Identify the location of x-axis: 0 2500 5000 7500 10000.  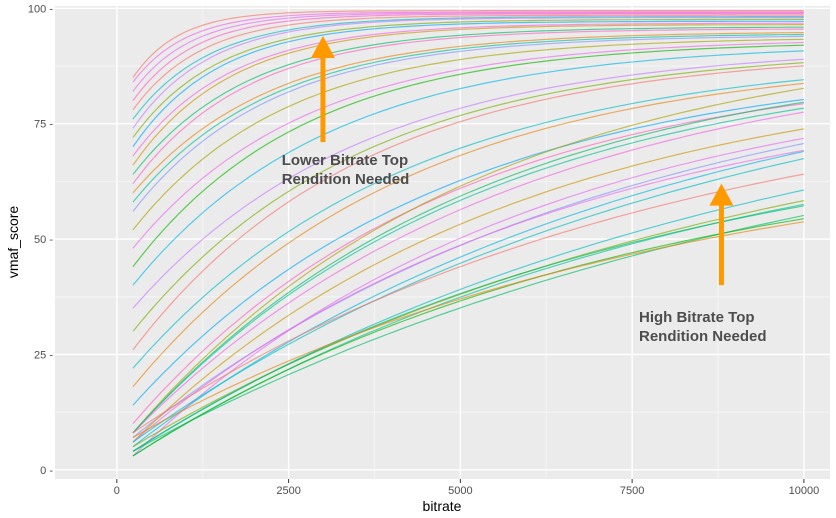
(466, 488).